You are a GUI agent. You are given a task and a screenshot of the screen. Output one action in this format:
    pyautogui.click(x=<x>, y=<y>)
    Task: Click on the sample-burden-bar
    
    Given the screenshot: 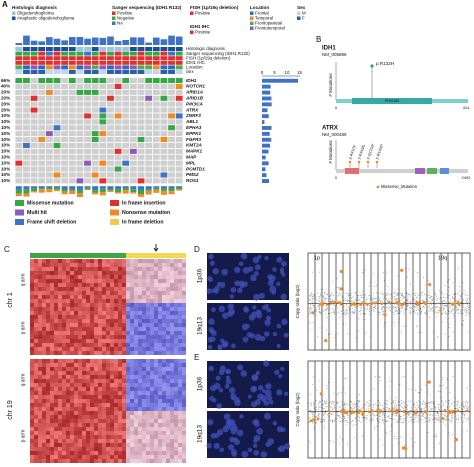 What is the action you would take?
    pyautogui.click(x=72, y=40)
    